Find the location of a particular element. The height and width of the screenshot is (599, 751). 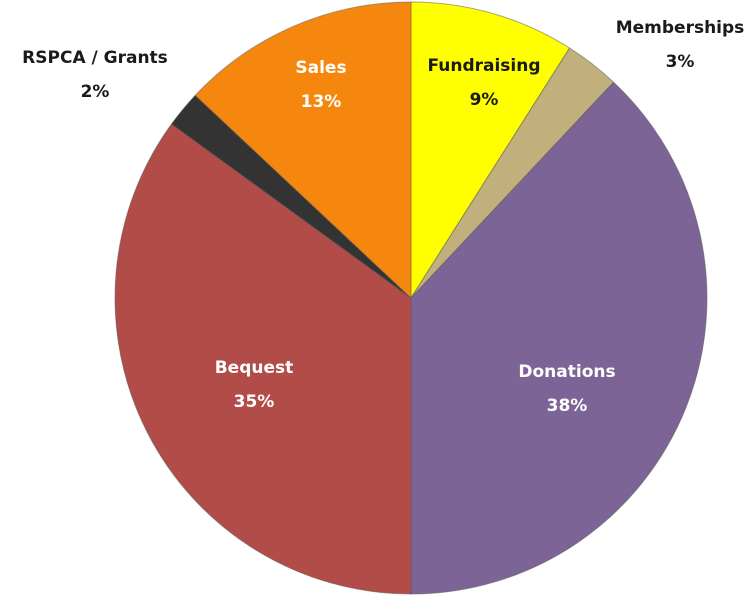

slice-value-label: 3% is located at coordinates (680, 62).